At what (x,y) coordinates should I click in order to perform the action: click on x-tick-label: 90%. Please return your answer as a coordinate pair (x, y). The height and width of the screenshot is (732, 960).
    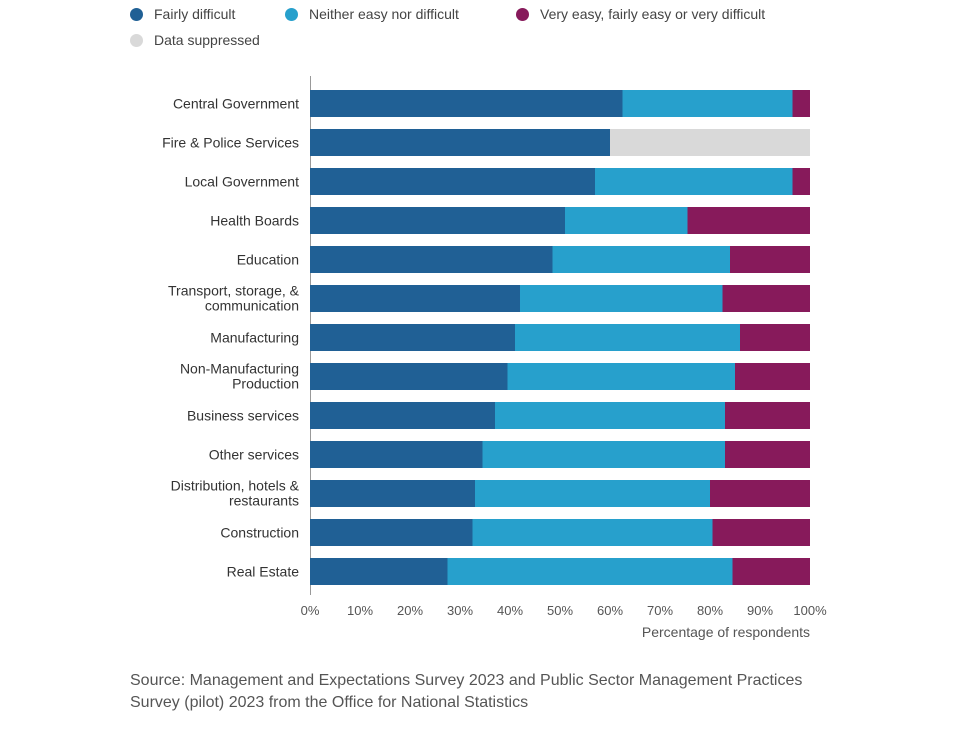
    Looking at the image, I should click on (760, 610).